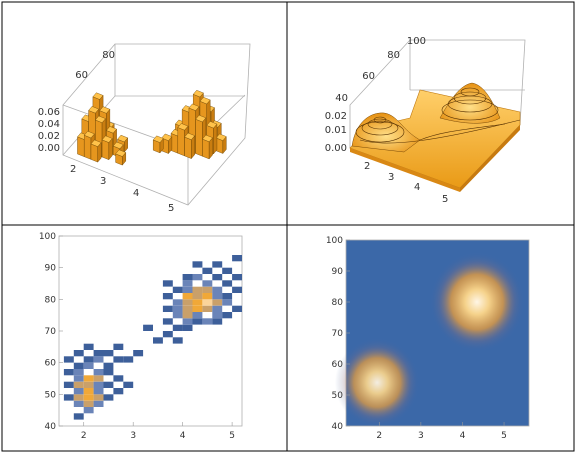  What do you see at coordinates (51, 395) in the screenshot?
I see `y-tick-label: 50` at bounding box center [51, 395].